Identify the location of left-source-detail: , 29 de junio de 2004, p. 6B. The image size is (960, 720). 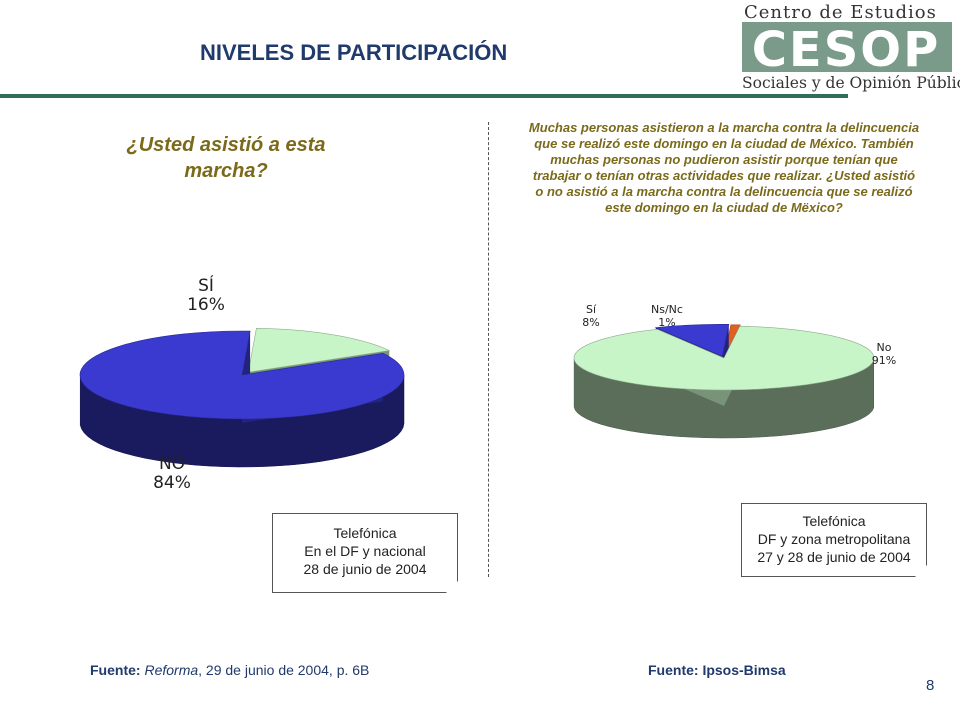
(284, 670).